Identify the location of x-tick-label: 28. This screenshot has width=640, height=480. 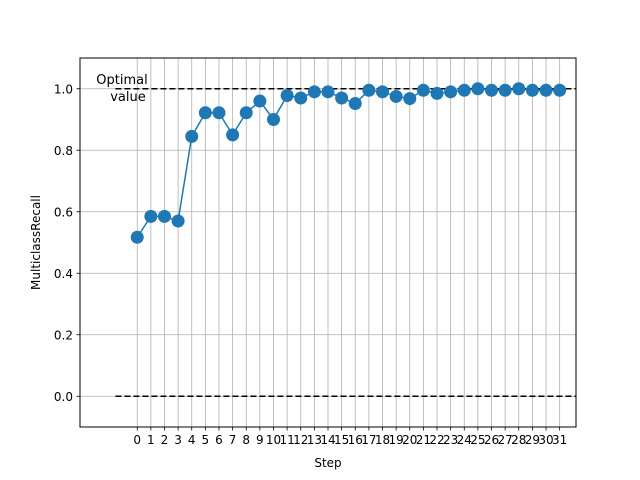
(518, 440).